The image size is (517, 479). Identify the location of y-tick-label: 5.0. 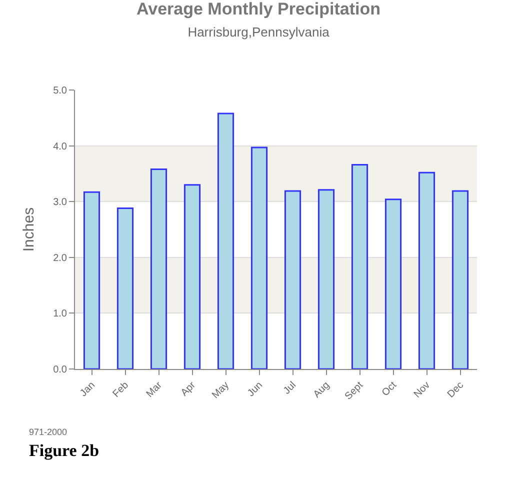
(60, 91).